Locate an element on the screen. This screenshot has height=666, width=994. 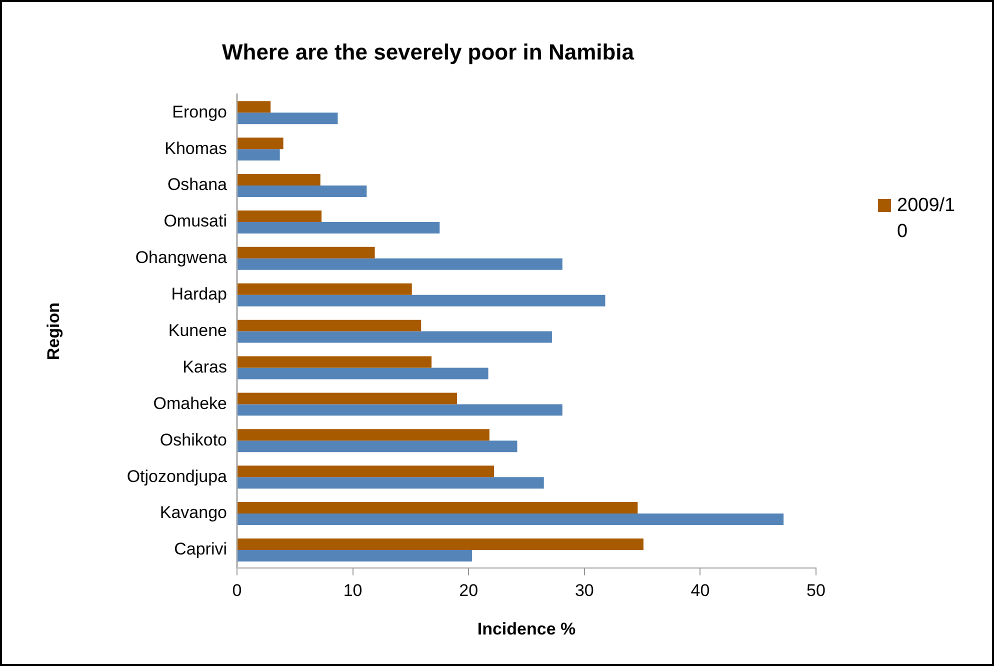
y-tick-label: Karas is located at coordinates (204, 366).